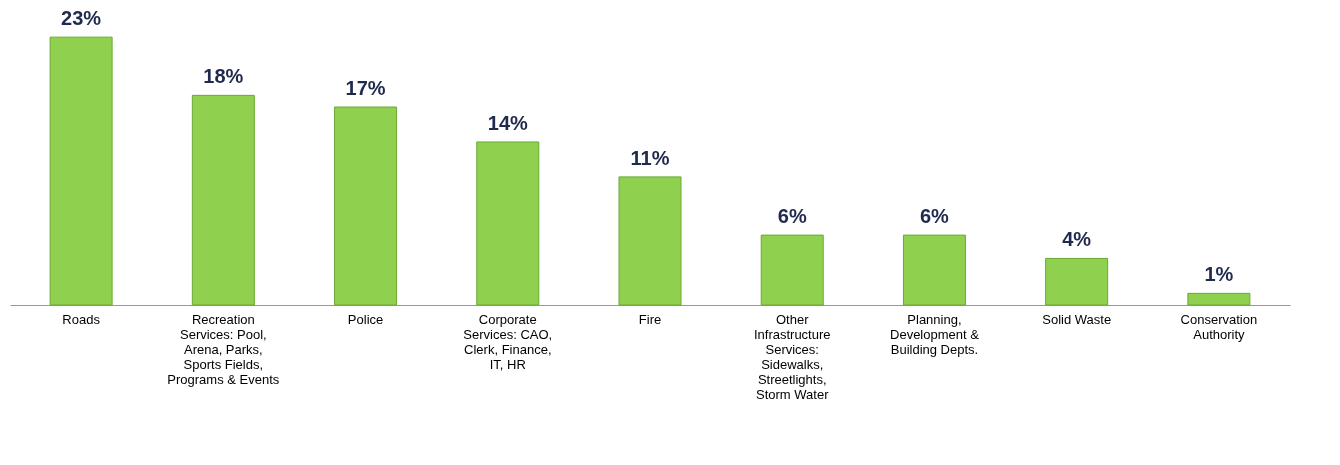 The image size is (1340, 465). What do you see at coordinates (1077, 319) in the screenshot?
I see `x-tick-label: Solid Waste` at bounding box center [1077, 319].